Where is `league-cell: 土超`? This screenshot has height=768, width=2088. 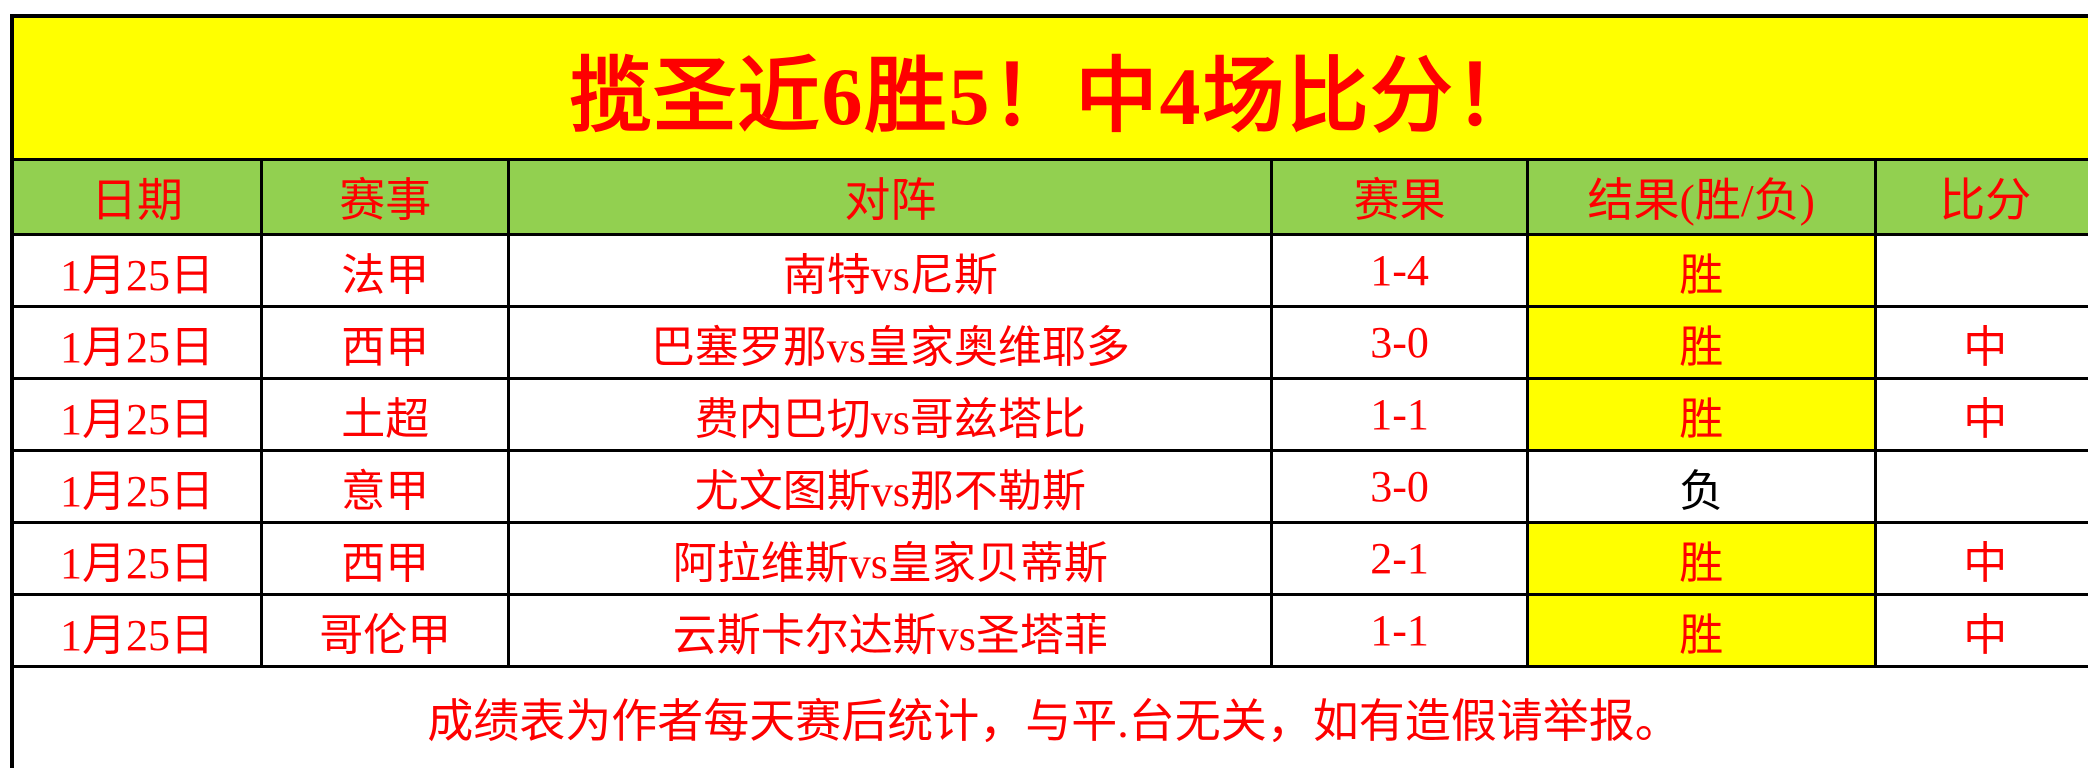 league-cell: 土超 is located at coordinates (385, 414).